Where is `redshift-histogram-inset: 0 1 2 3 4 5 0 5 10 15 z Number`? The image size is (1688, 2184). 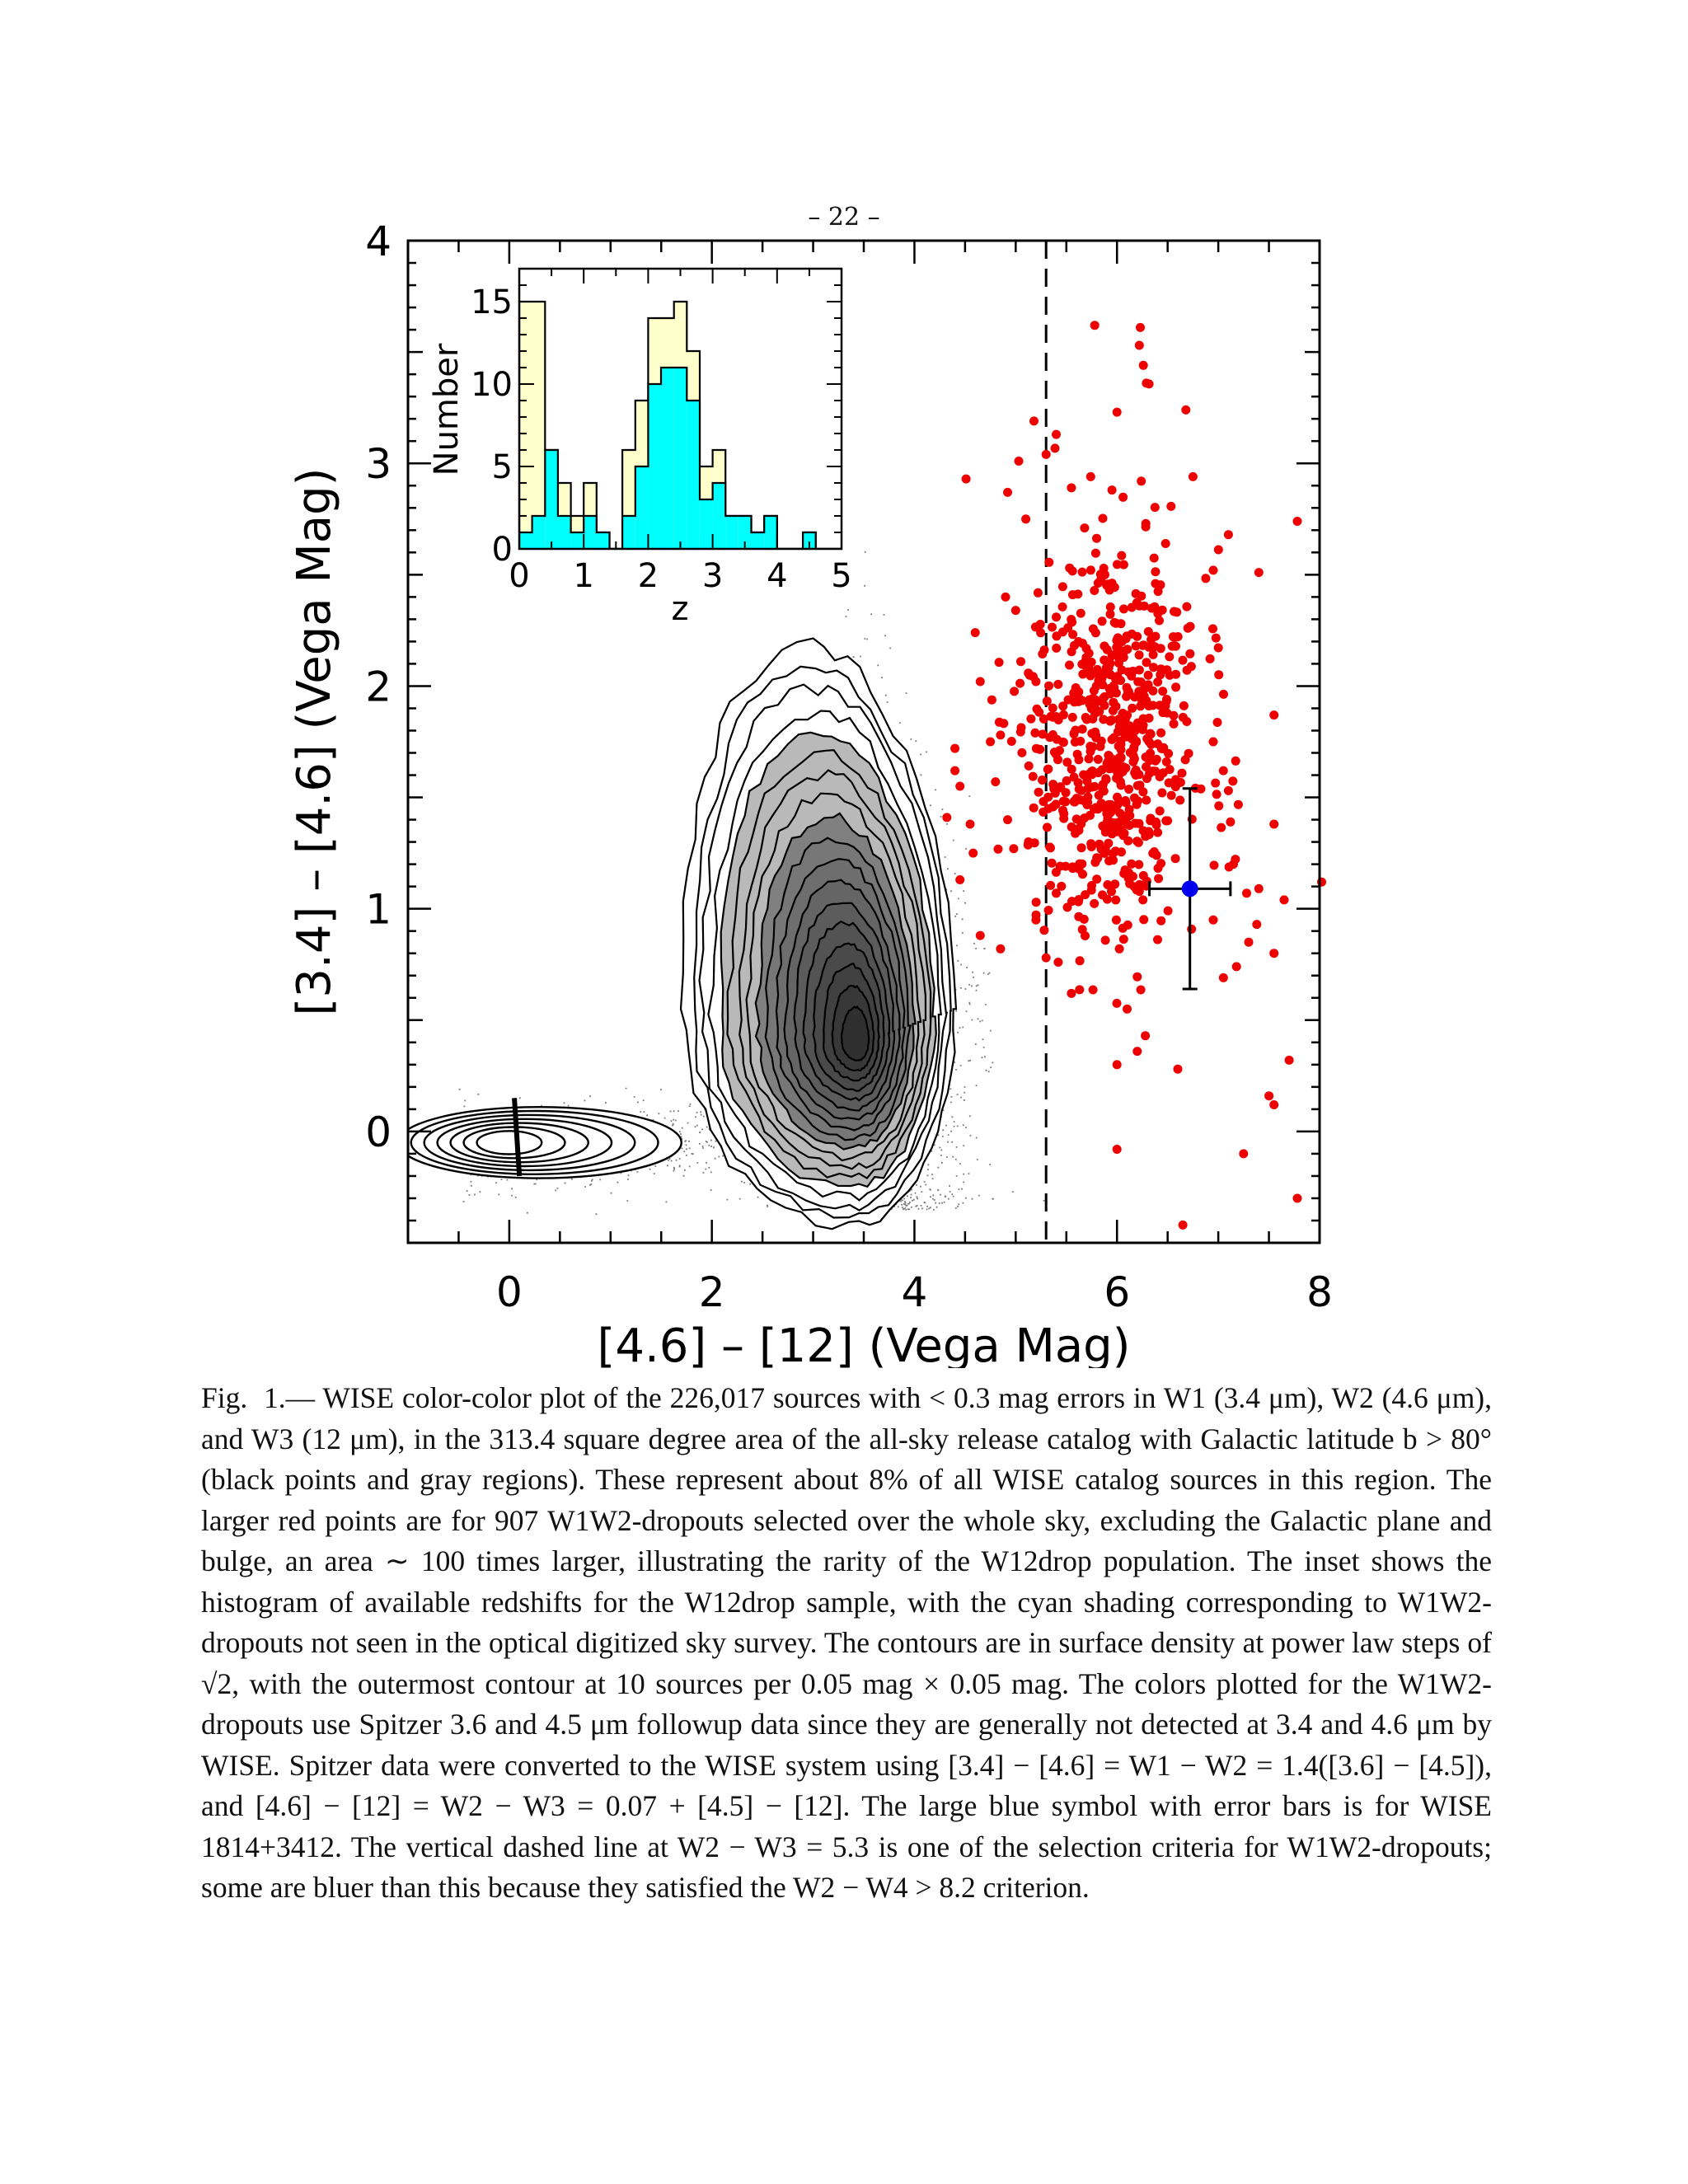 redshift-histogram-inset: 0 1 2 3 4 5 0 5 10 15 z Number is located at coordinates (640, 447).